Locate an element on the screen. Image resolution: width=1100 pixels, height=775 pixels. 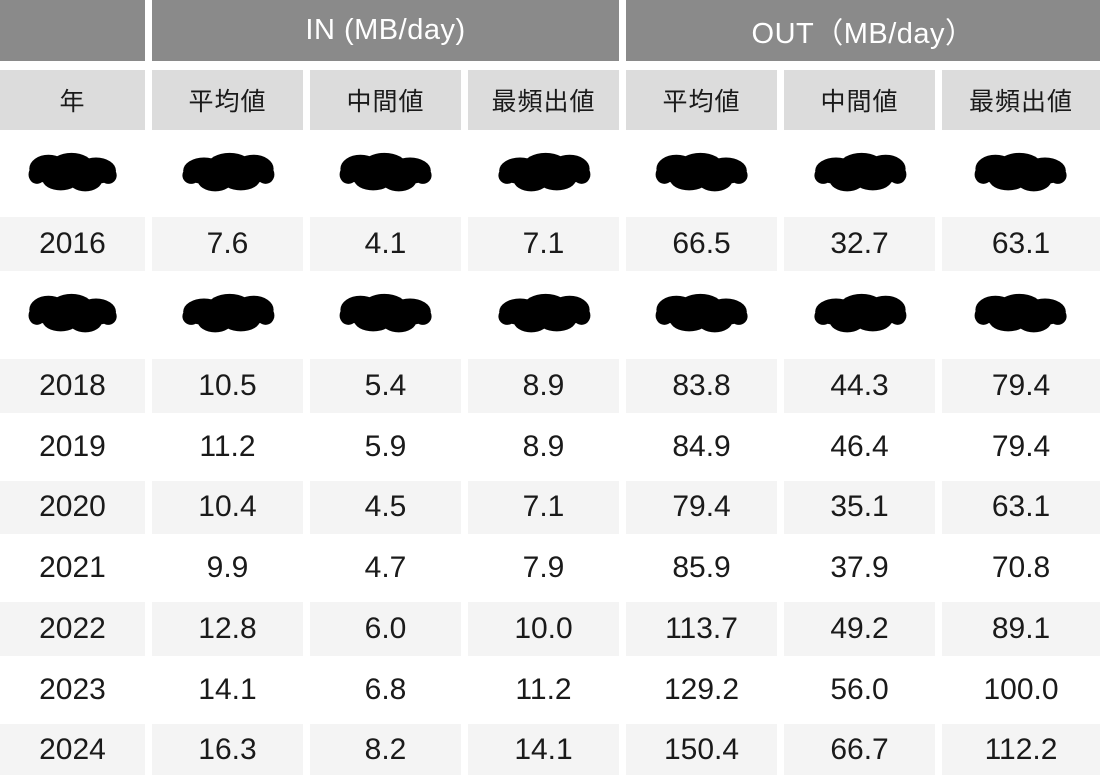
table-row: 2021 9.9 4.7 7.9 85.9 37.9 70.8 is located at coordinates (550, 572).